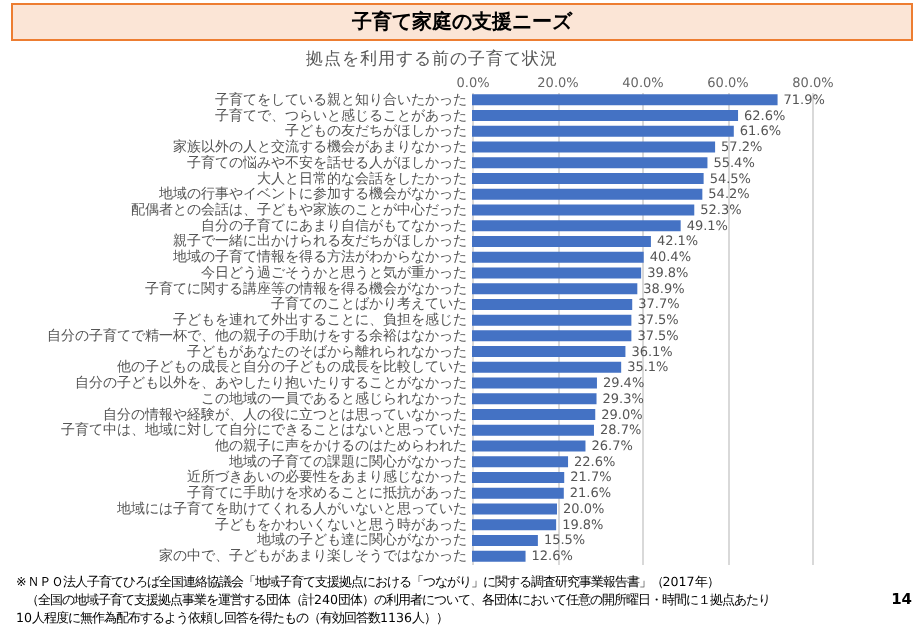  Describe the element at coordinates (432, 59) in the screenshot. I see `chart-subtitle: 拠点を利用する前の子育て状況` at that location.